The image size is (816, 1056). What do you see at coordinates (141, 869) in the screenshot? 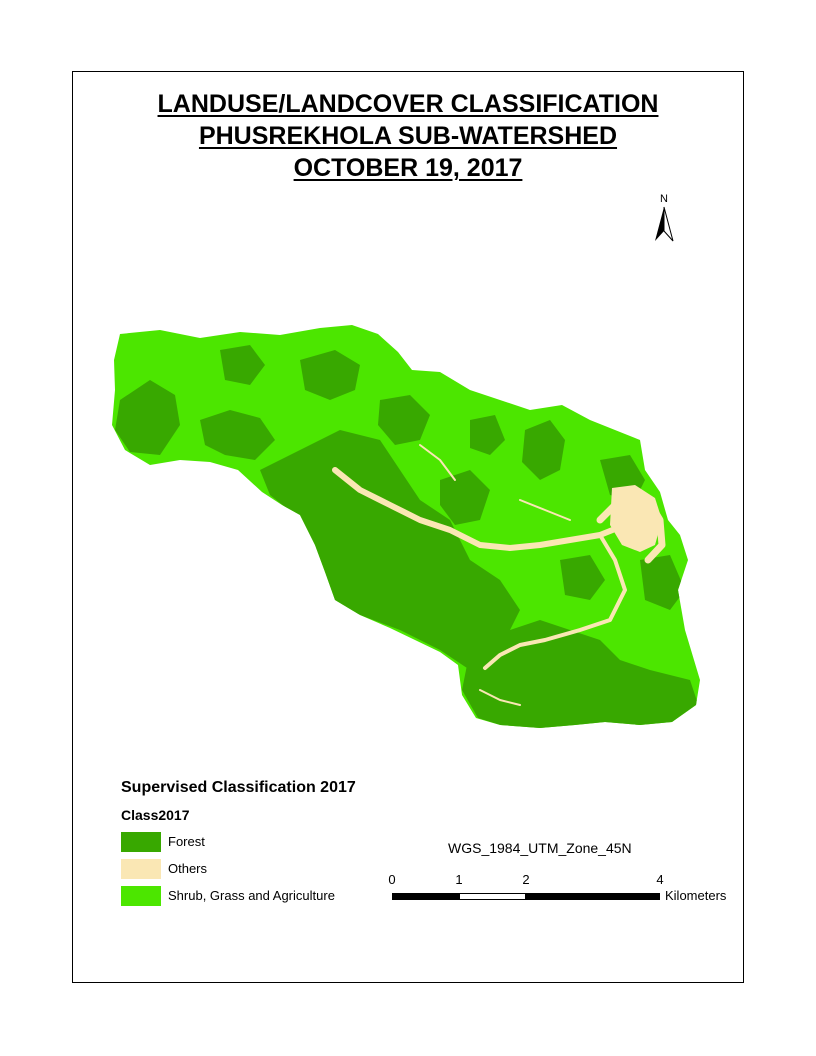
I see `legend-swatch-others` at bounding box center [141, 869].